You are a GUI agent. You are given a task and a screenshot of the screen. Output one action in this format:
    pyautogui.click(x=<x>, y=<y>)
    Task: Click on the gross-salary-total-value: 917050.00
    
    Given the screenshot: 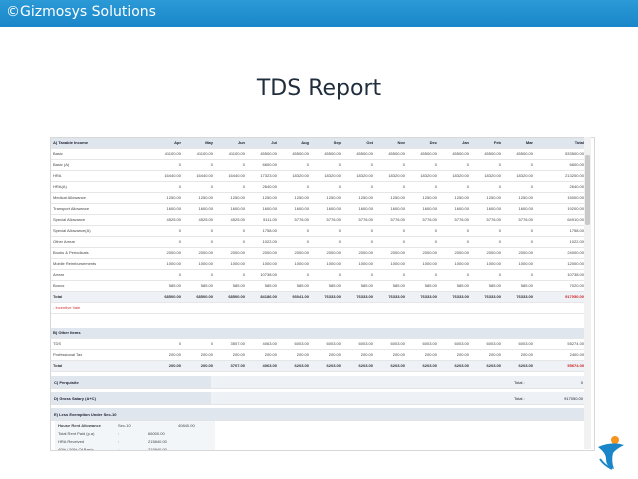 What is the action you would take?
    pyautogui.click(x=568, y=398)
    